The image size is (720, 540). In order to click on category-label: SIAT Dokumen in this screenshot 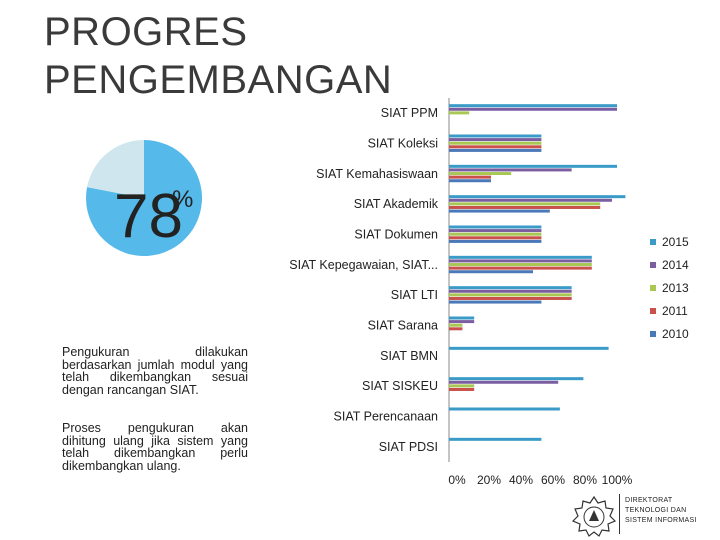, I will do `click(396, 235)`.